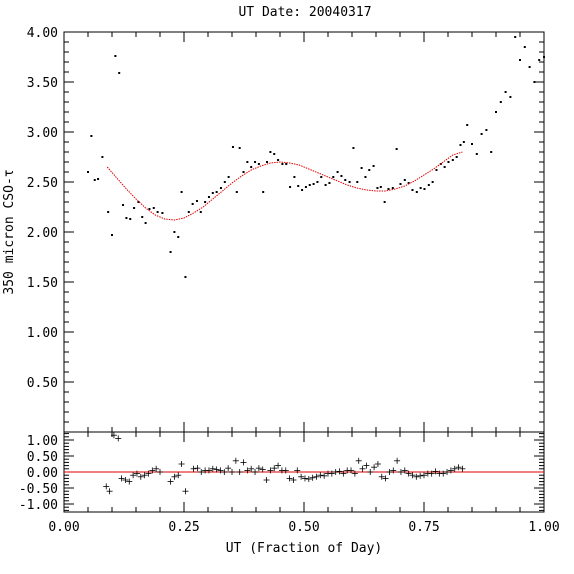  What do you see at coordinates (38, 505) in the screenshot?
I see `residual-y-tick-label: -1.00` at bounding box center [38, 505].